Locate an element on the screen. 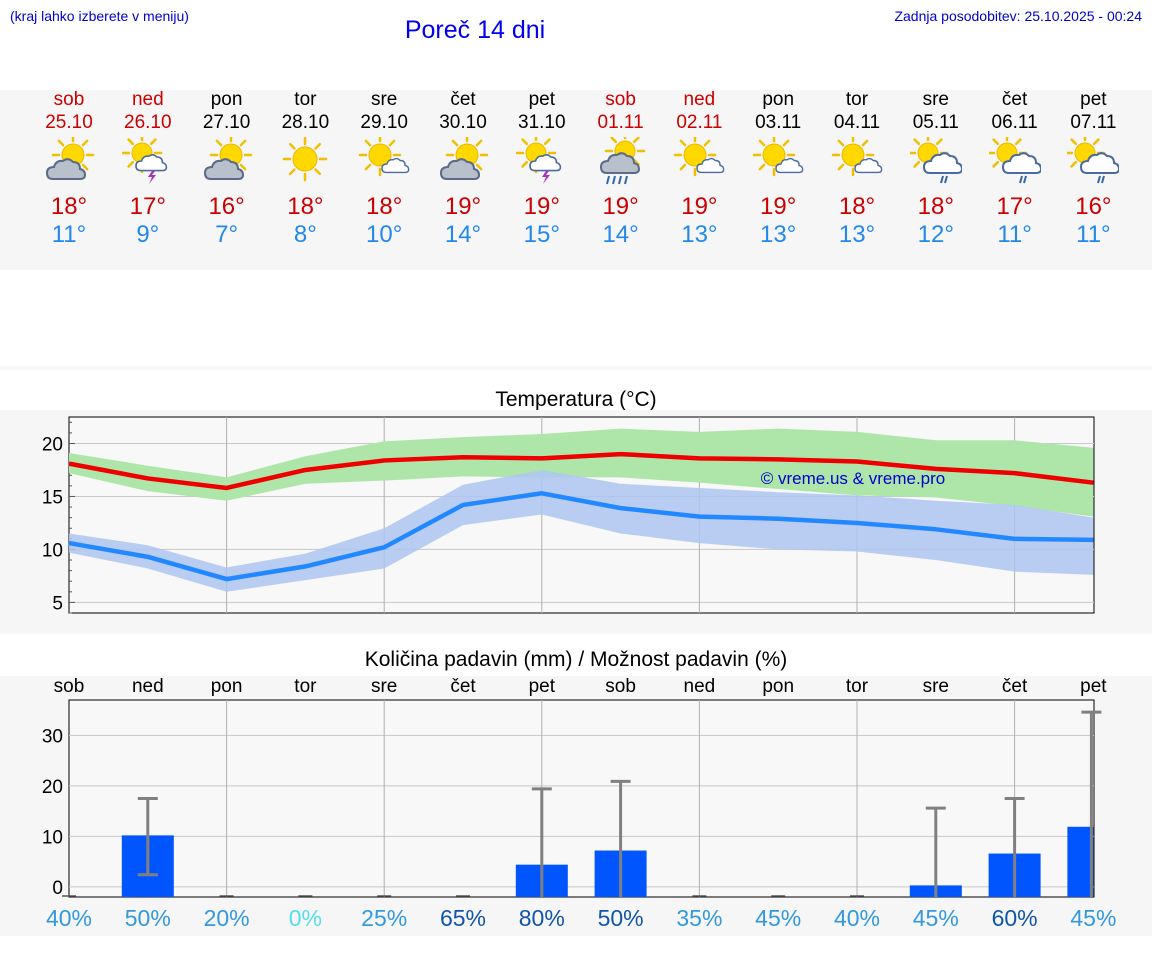 This screenshot has width=1152, height=975. forecast-day: čet 30.10 19° 14° is located at coordinates (463, 169).